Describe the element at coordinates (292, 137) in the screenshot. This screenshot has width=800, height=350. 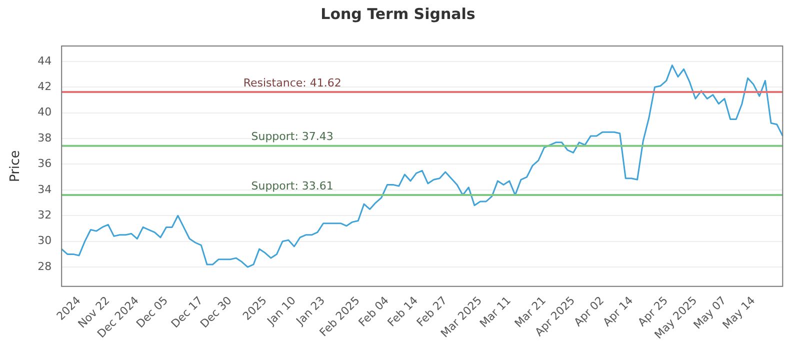
I see `ref-line-label: Support: 37.43` at that location.